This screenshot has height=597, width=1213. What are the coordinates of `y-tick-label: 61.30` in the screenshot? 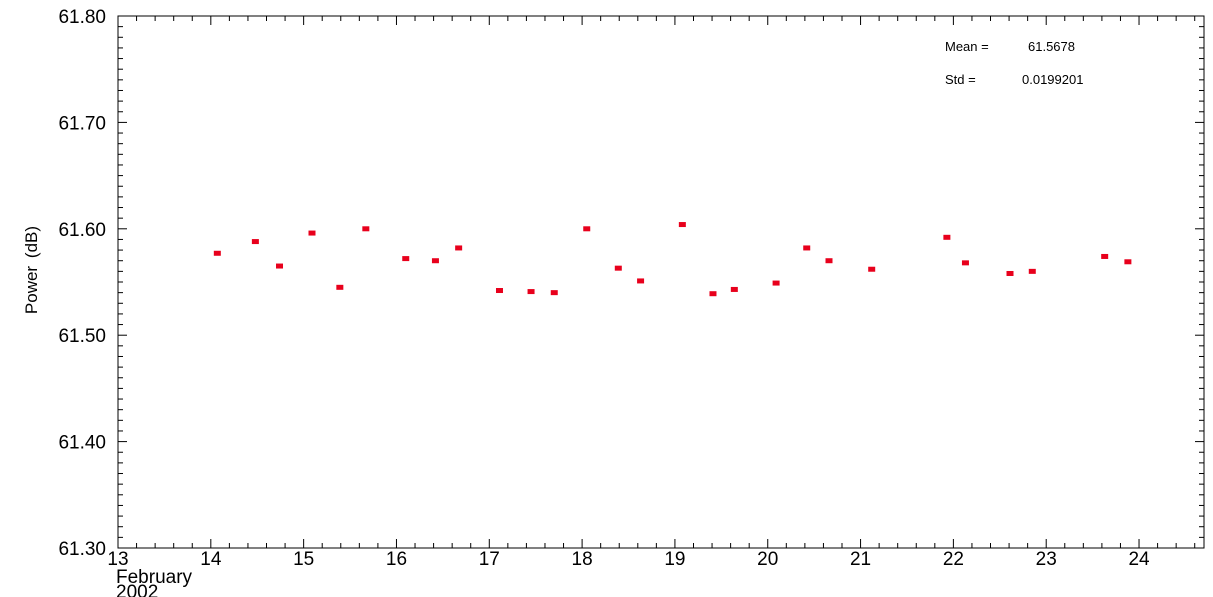 It's located at (82, 549).